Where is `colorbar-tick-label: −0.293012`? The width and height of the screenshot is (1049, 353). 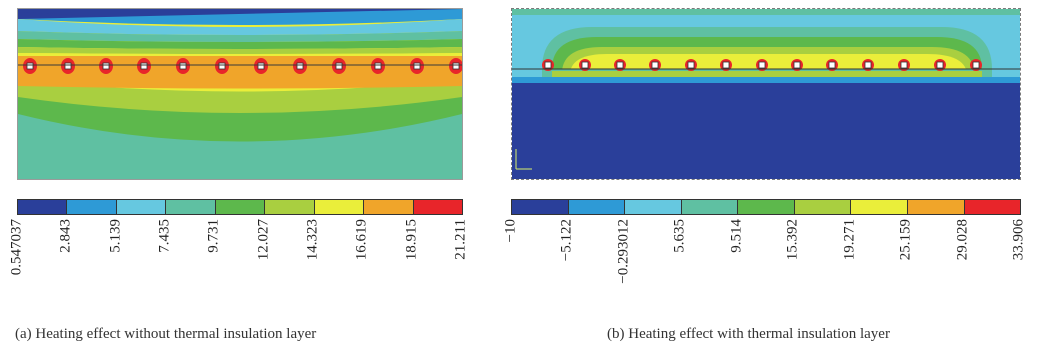 colorbar-tick-label: −0.293012 is located at coordinates (623, 251).